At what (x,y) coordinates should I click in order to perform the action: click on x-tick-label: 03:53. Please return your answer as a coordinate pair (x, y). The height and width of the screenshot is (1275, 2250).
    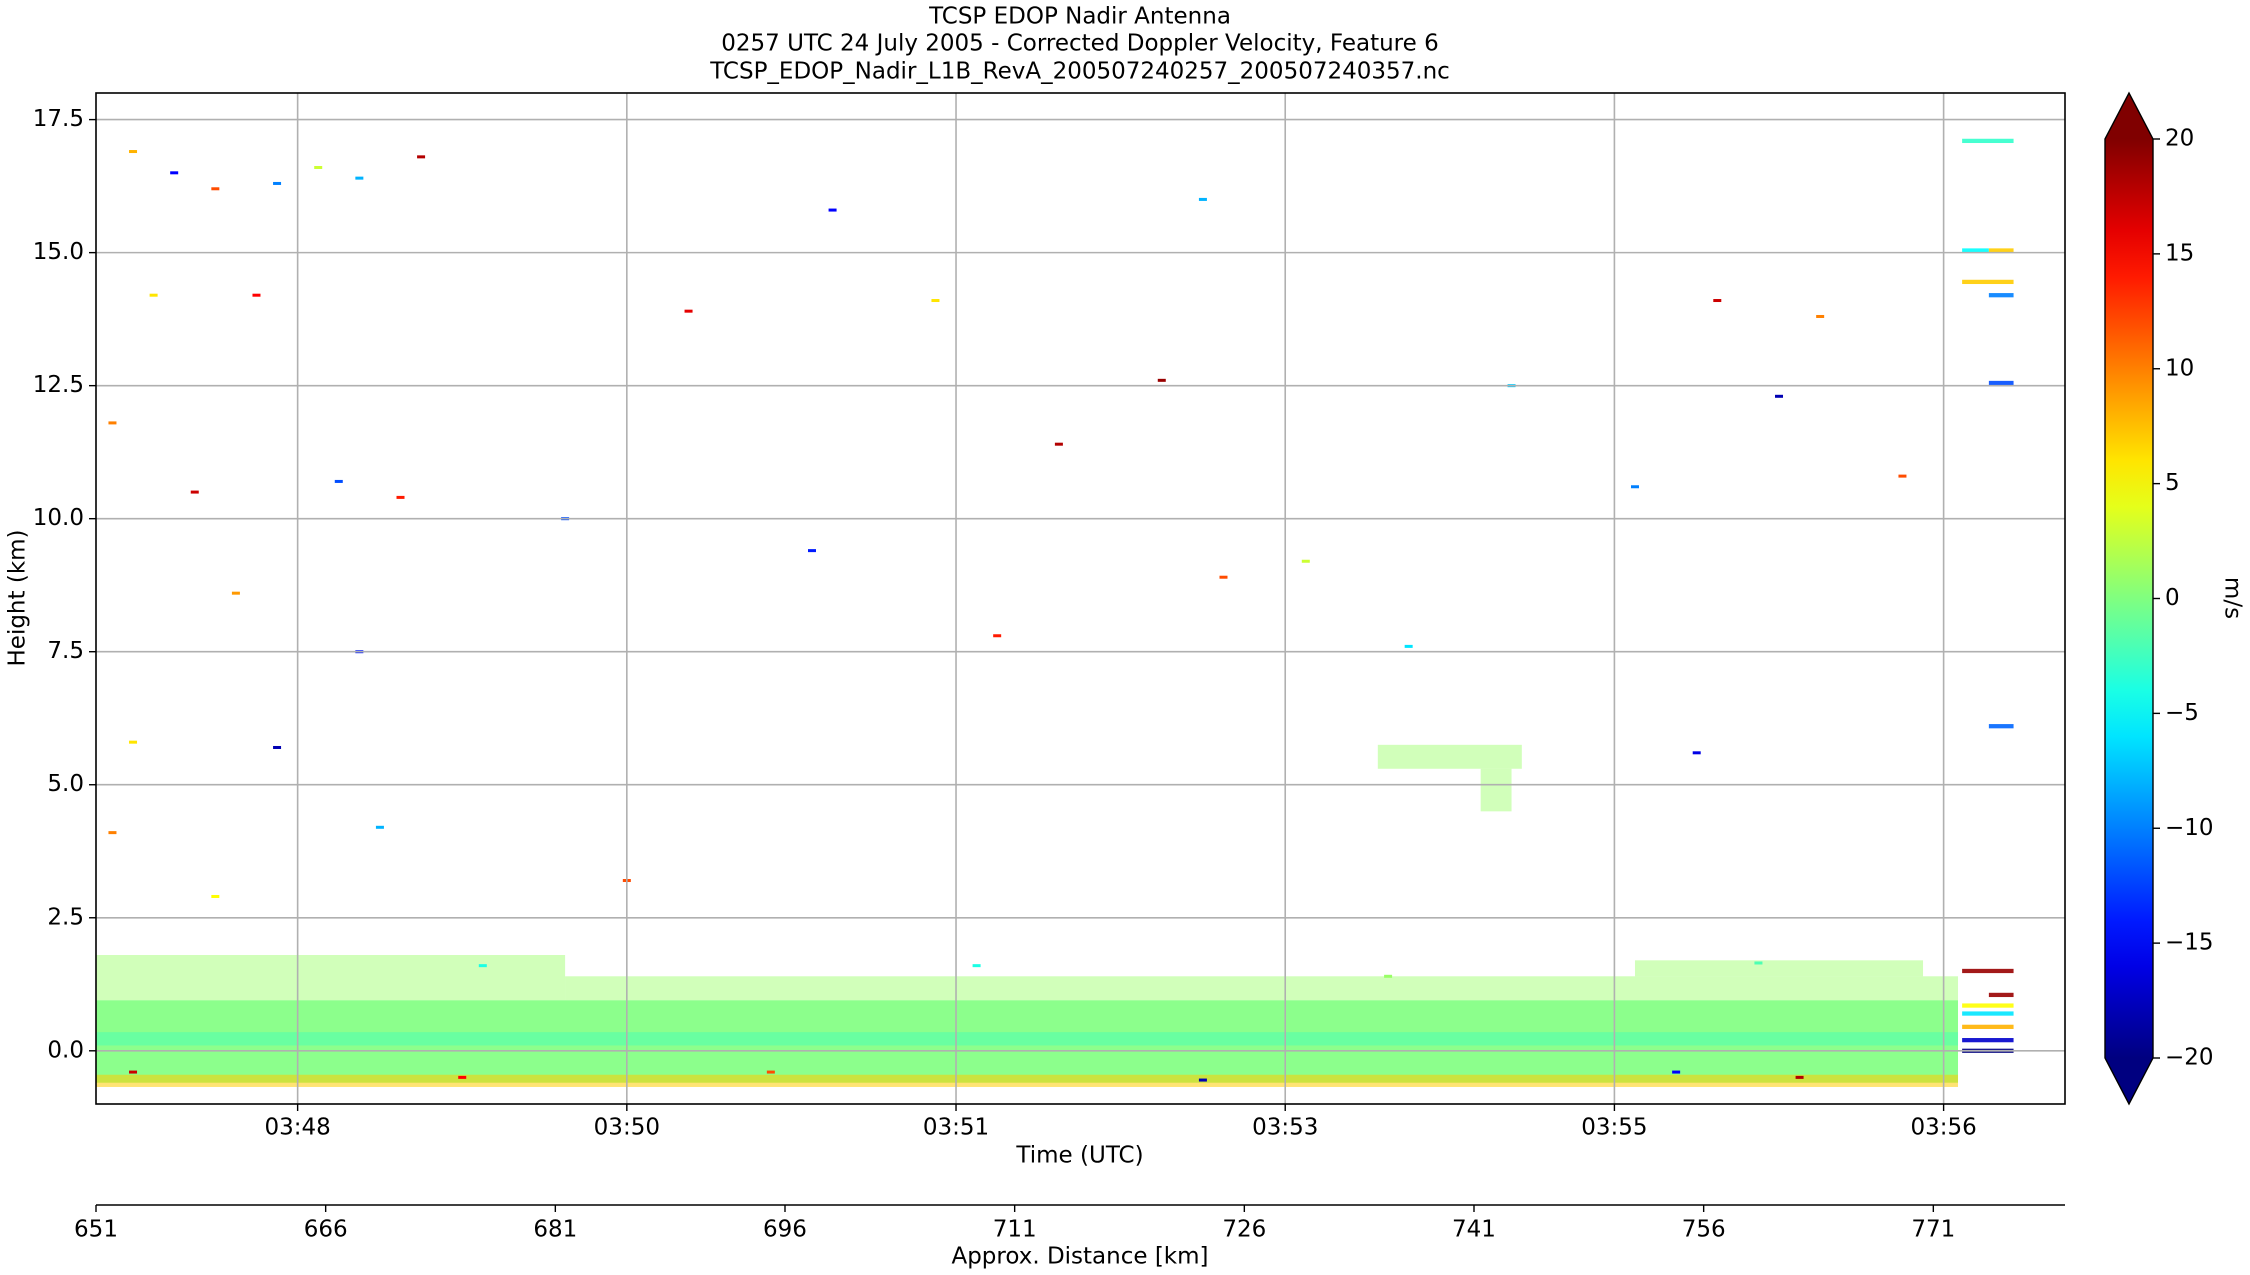
    Looking at the image, I should click on (1285, 1128).